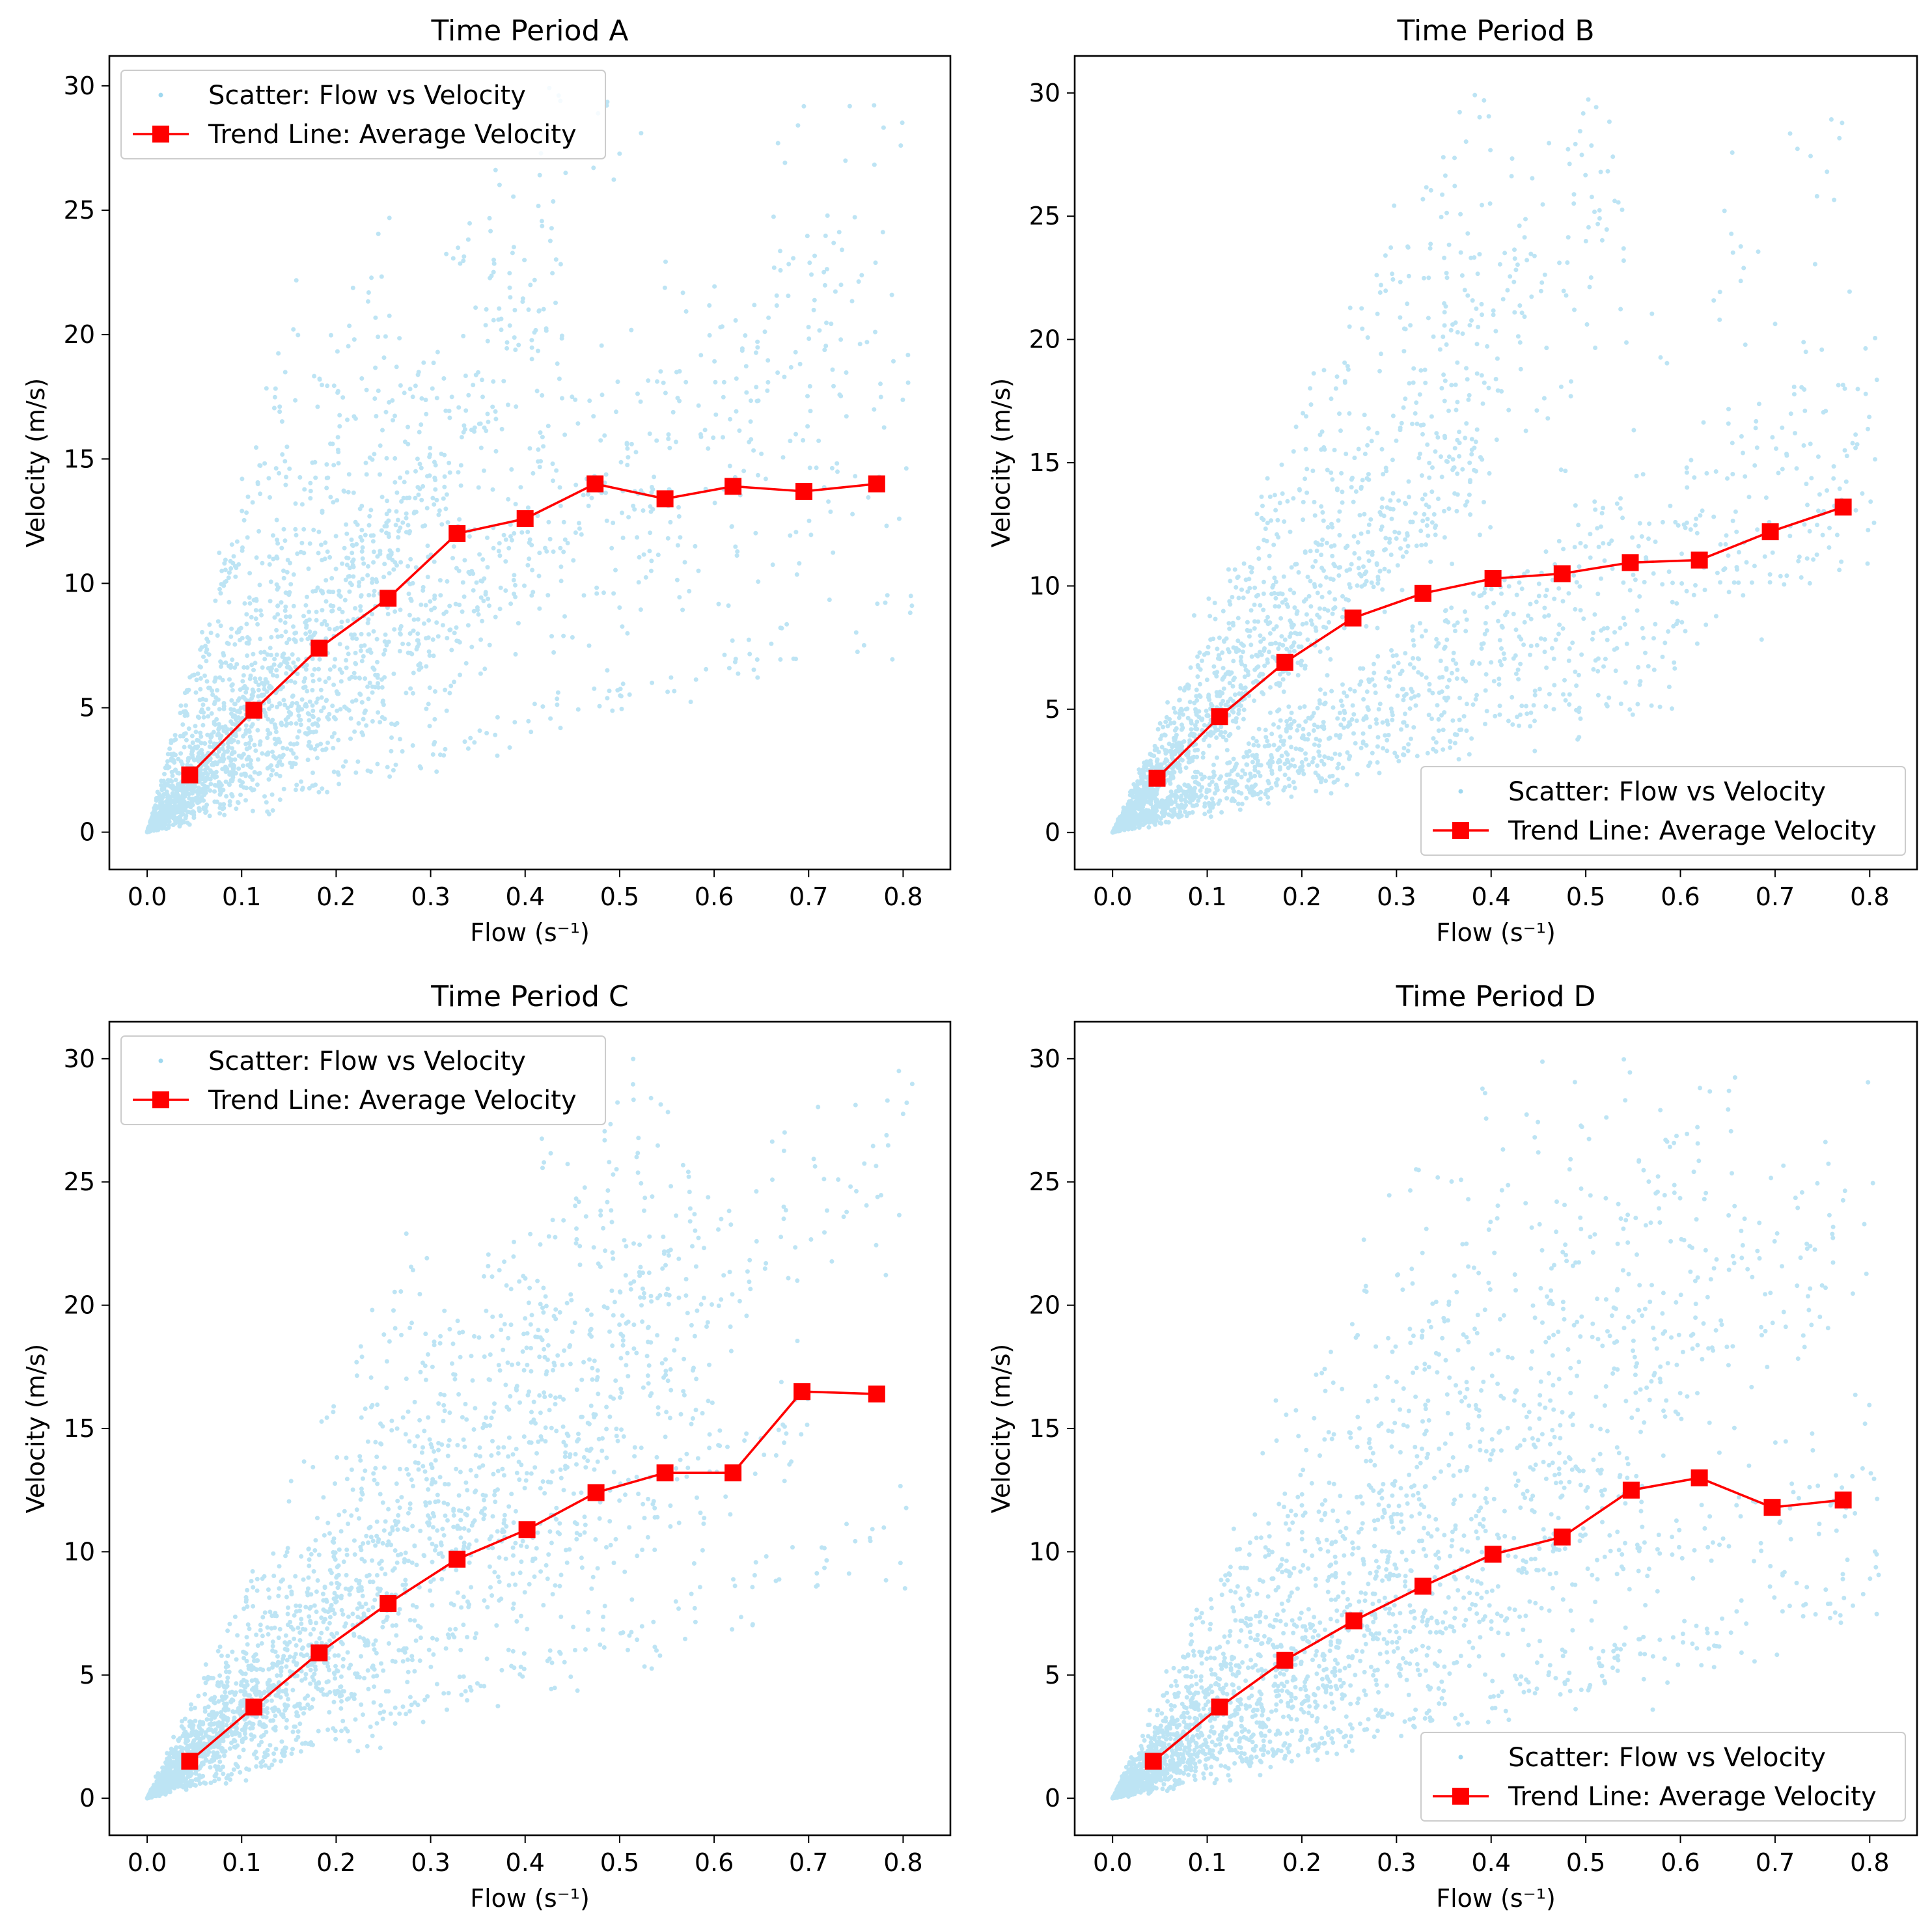 The height and width of the screenshot is (1927, 1932). Describe the element at coordinates (392, 135) in the screenshot. I see `legend-entry-trend: Trend Line: Average Velocity` at that location.